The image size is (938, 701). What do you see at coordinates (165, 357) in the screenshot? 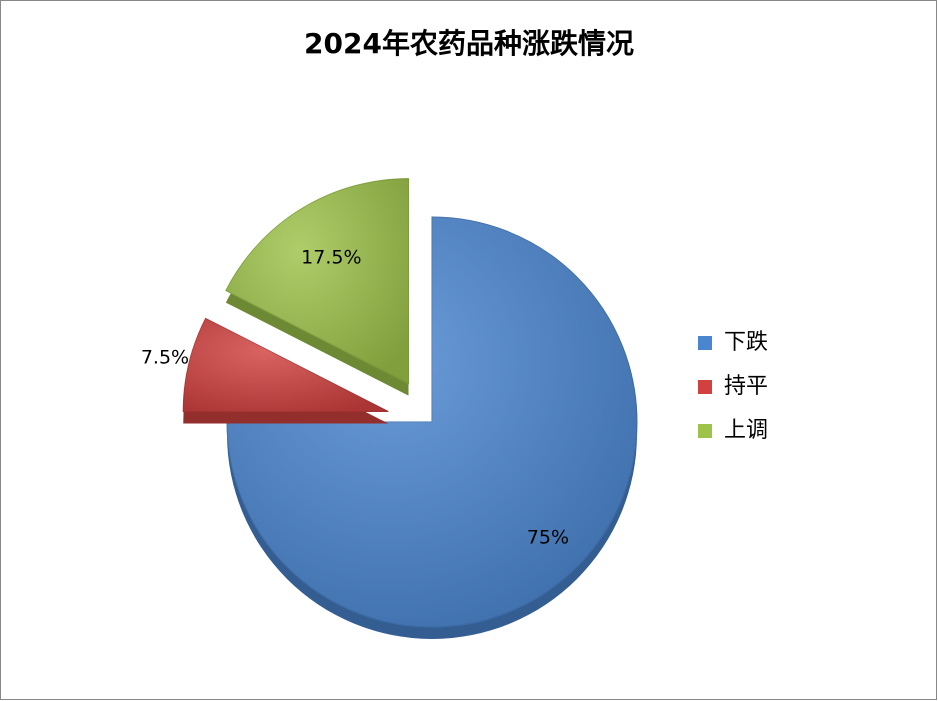
I see `data-label: 7.5%` at bounding box center [165, 357].